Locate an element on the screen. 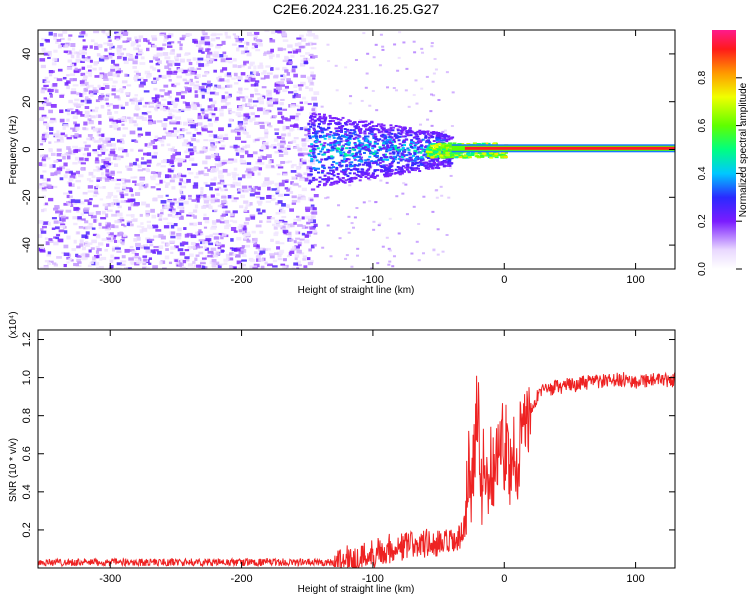 This screenshot has height=605, width=750. snr-scale-label: (x10⁴) is located at coordinates (13, 324).